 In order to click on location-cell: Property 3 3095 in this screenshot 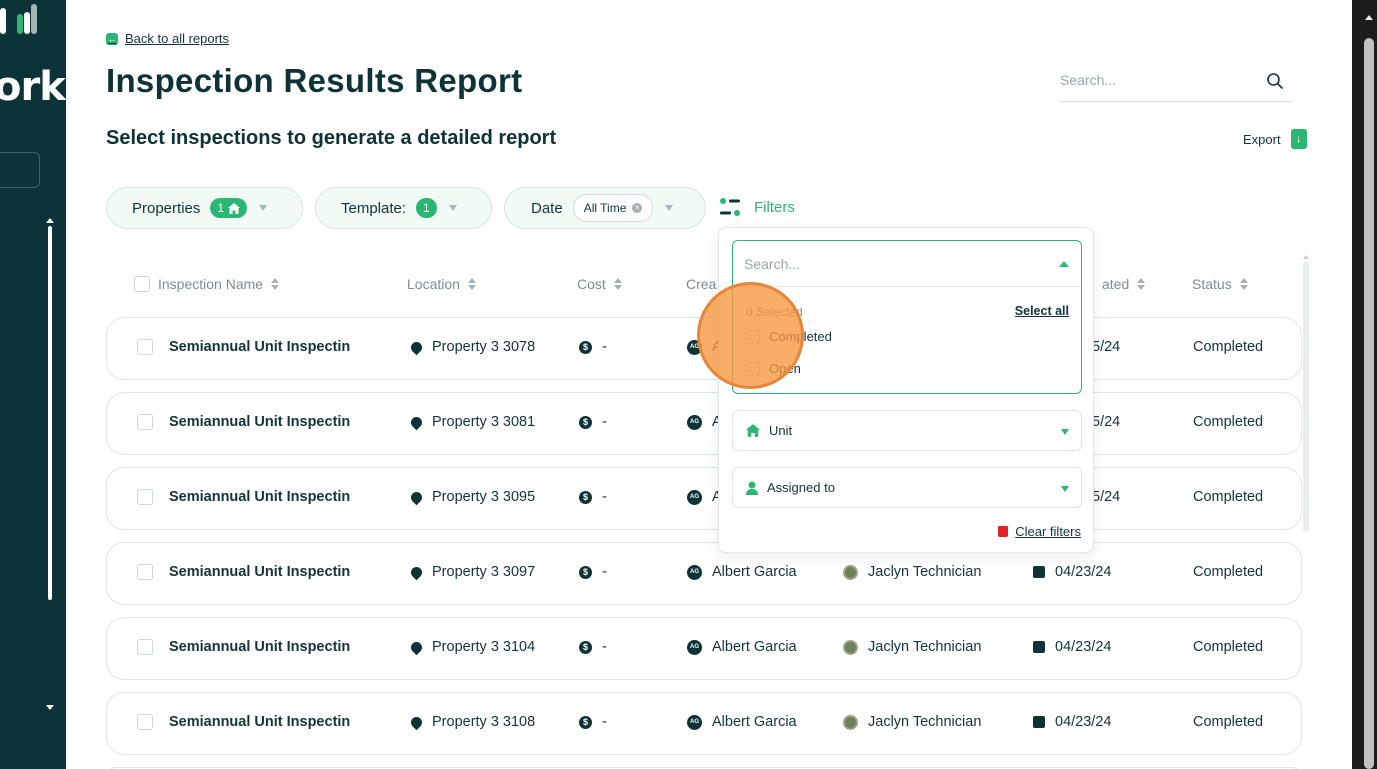, I will do `click(471, 497)`.